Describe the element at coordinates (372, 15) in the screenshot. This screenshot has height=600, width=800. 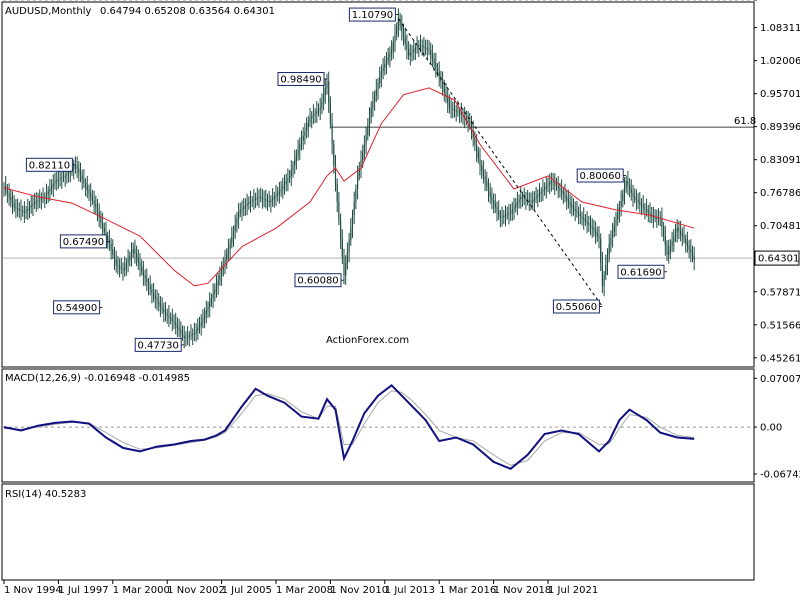
I see `level-label: 1.10790` at that location.